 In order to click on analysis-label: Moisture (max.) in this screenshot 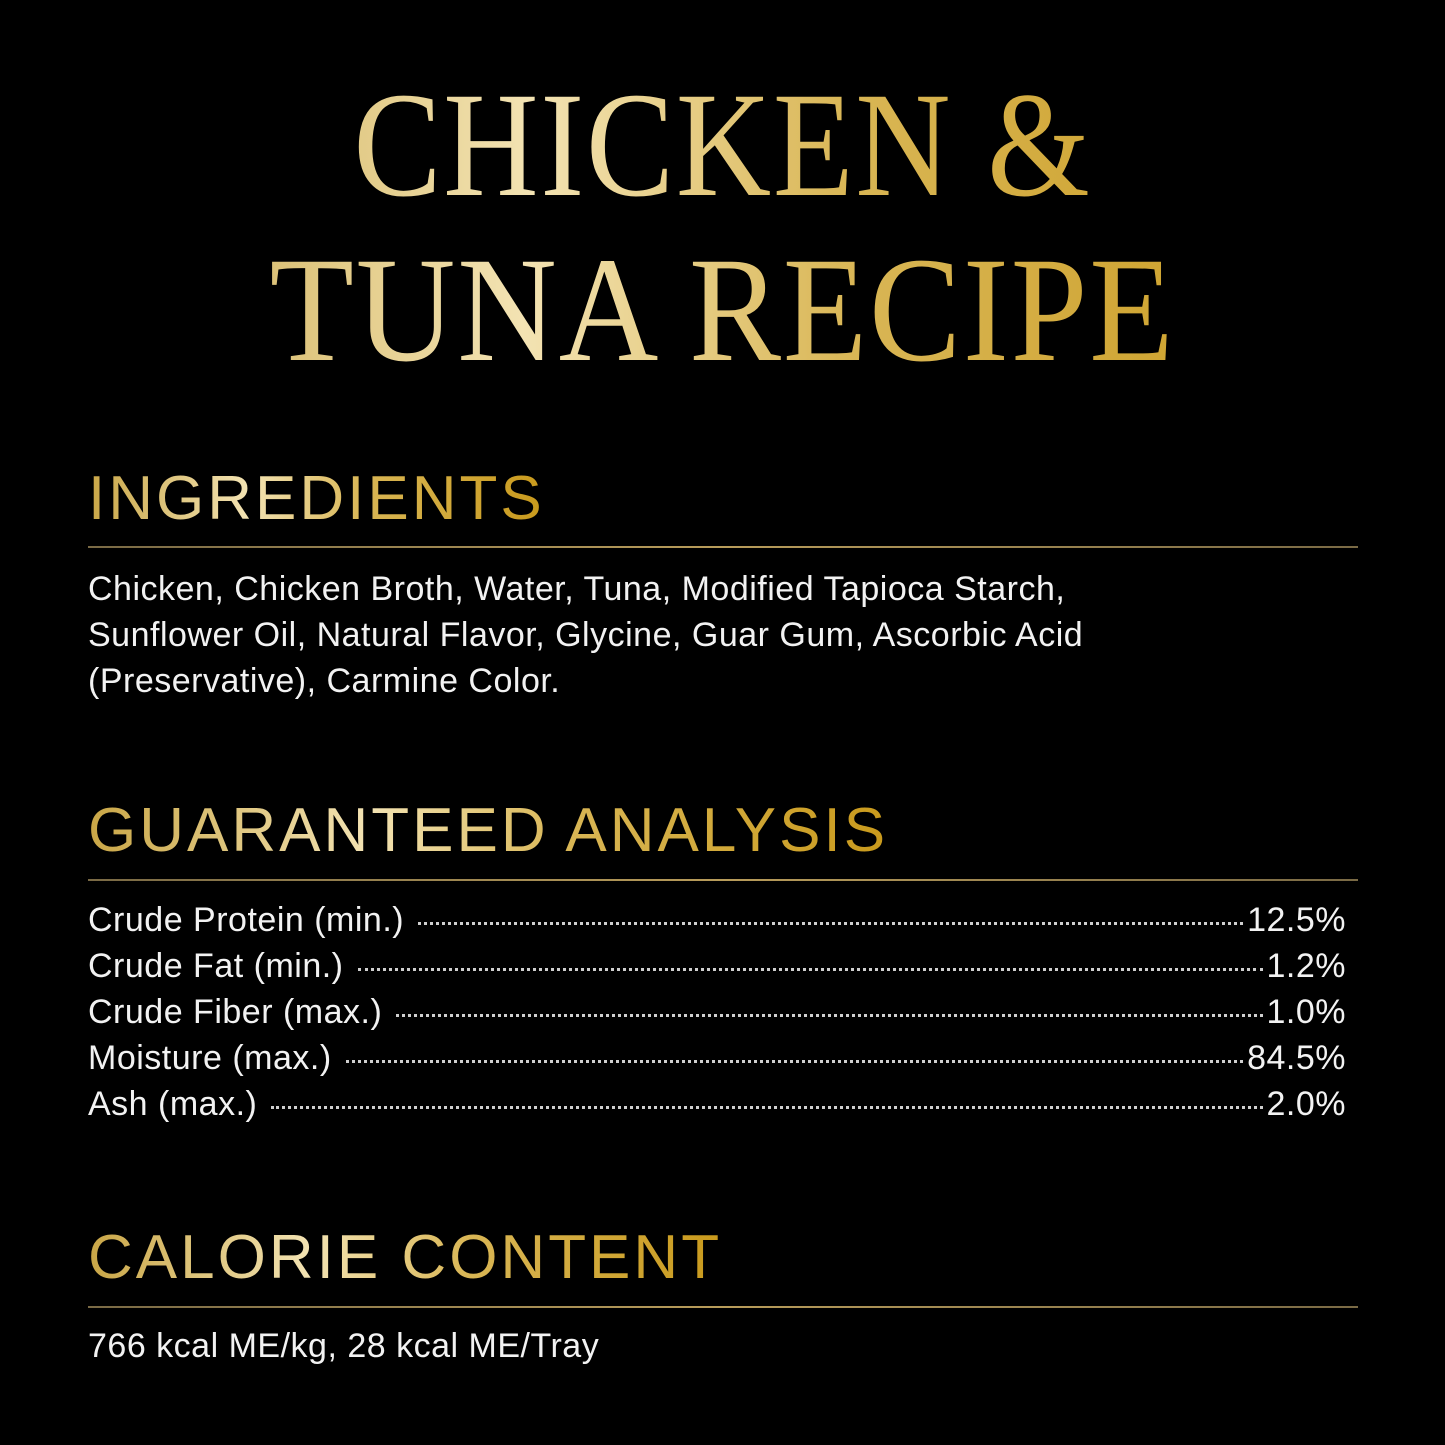, I will do `click(210, 1058)`.